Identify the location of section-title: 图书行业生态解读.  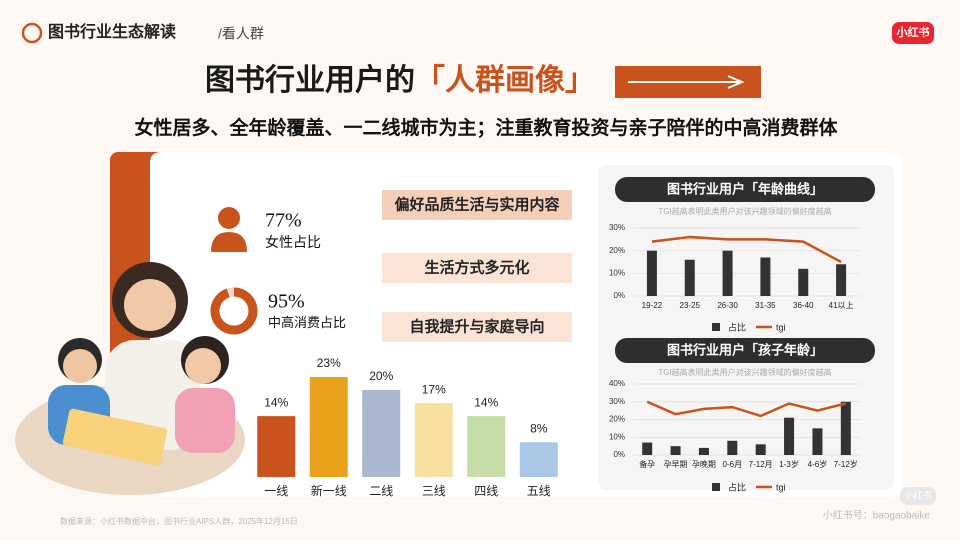
(112, 31).